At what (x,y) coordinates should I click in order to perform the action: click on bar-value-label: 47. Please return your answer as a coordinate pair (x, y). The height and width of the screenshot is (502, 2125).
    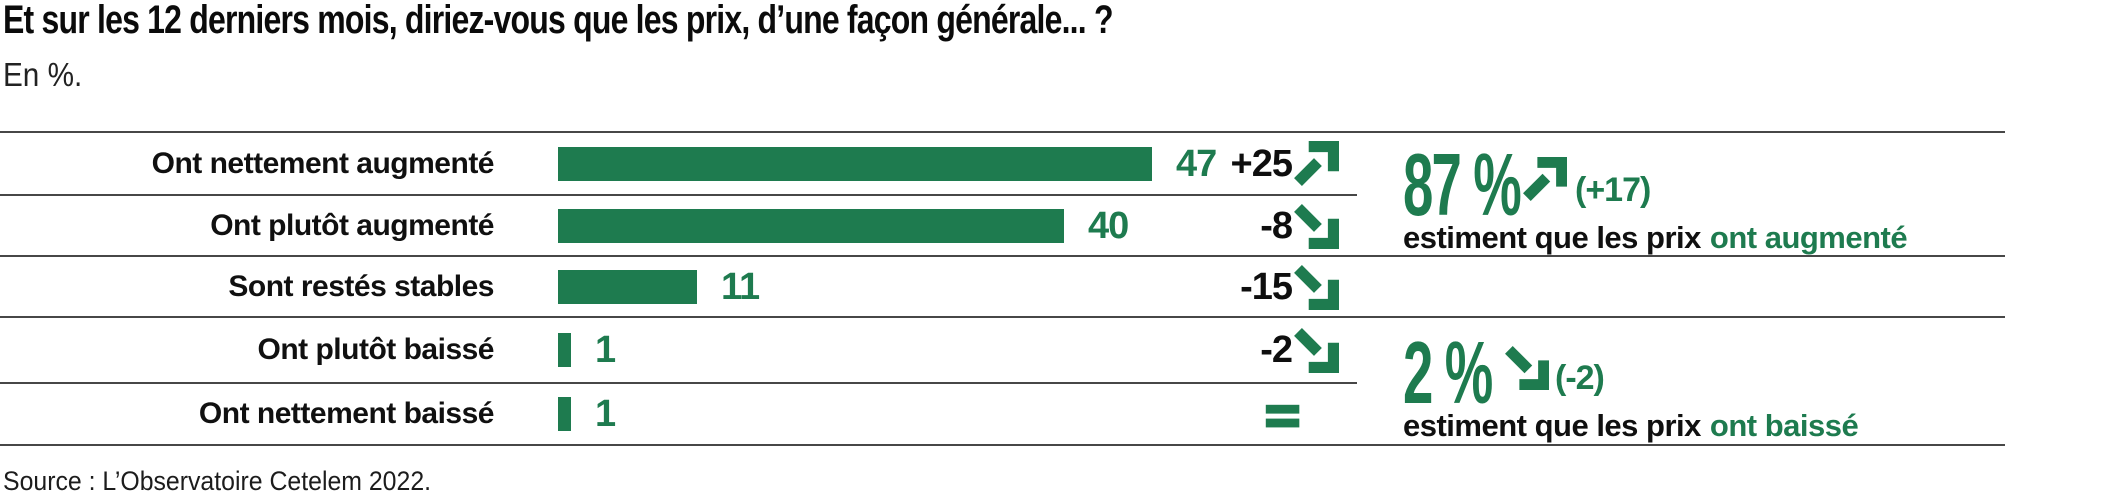
    Looking at the image, I should click on (1196, 163).